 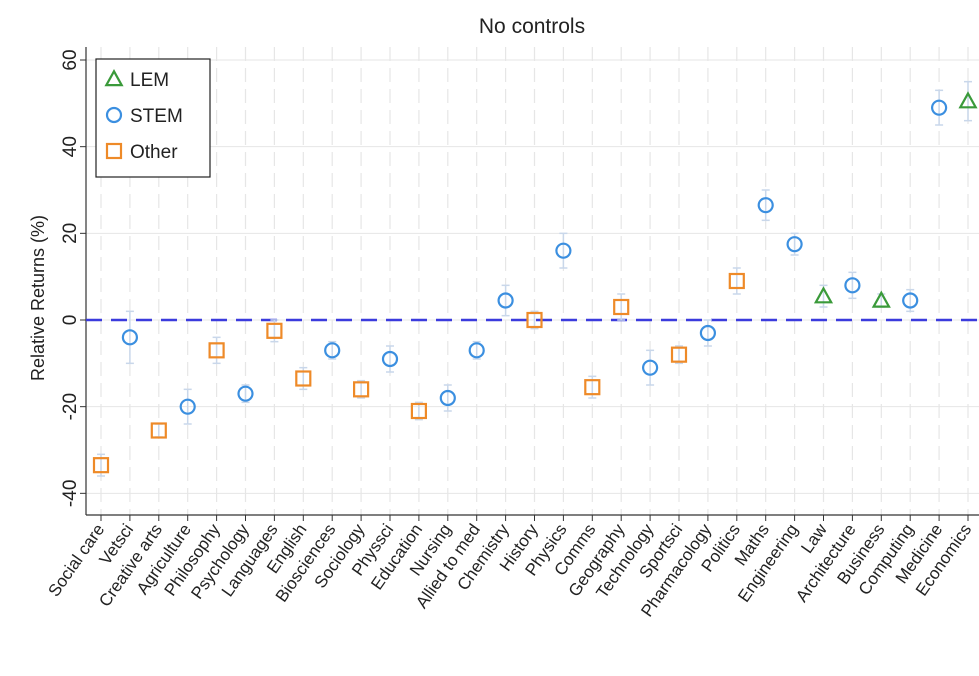 What do you see at coordinates (70, 406) in the screenshot?
I see `y-tick-label: -20` at bounding box center [70, 406].